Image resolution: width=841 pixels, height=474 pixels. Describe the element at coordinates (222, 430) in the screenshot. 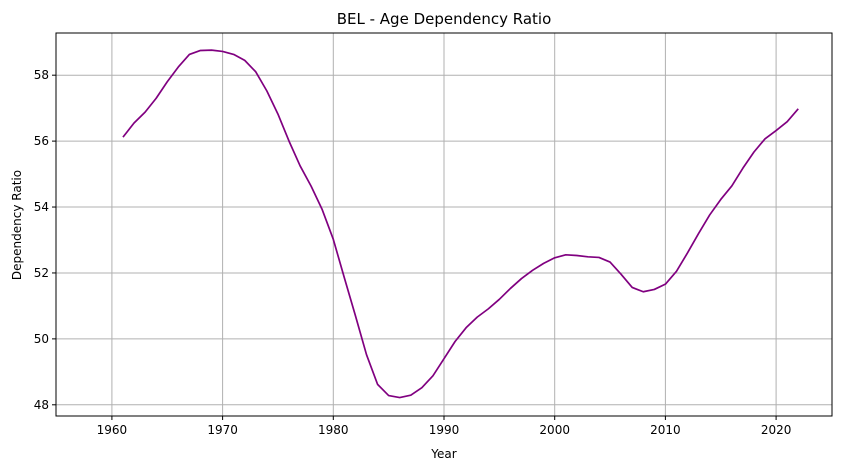

I see `x-tick-label: 1970` at that location.